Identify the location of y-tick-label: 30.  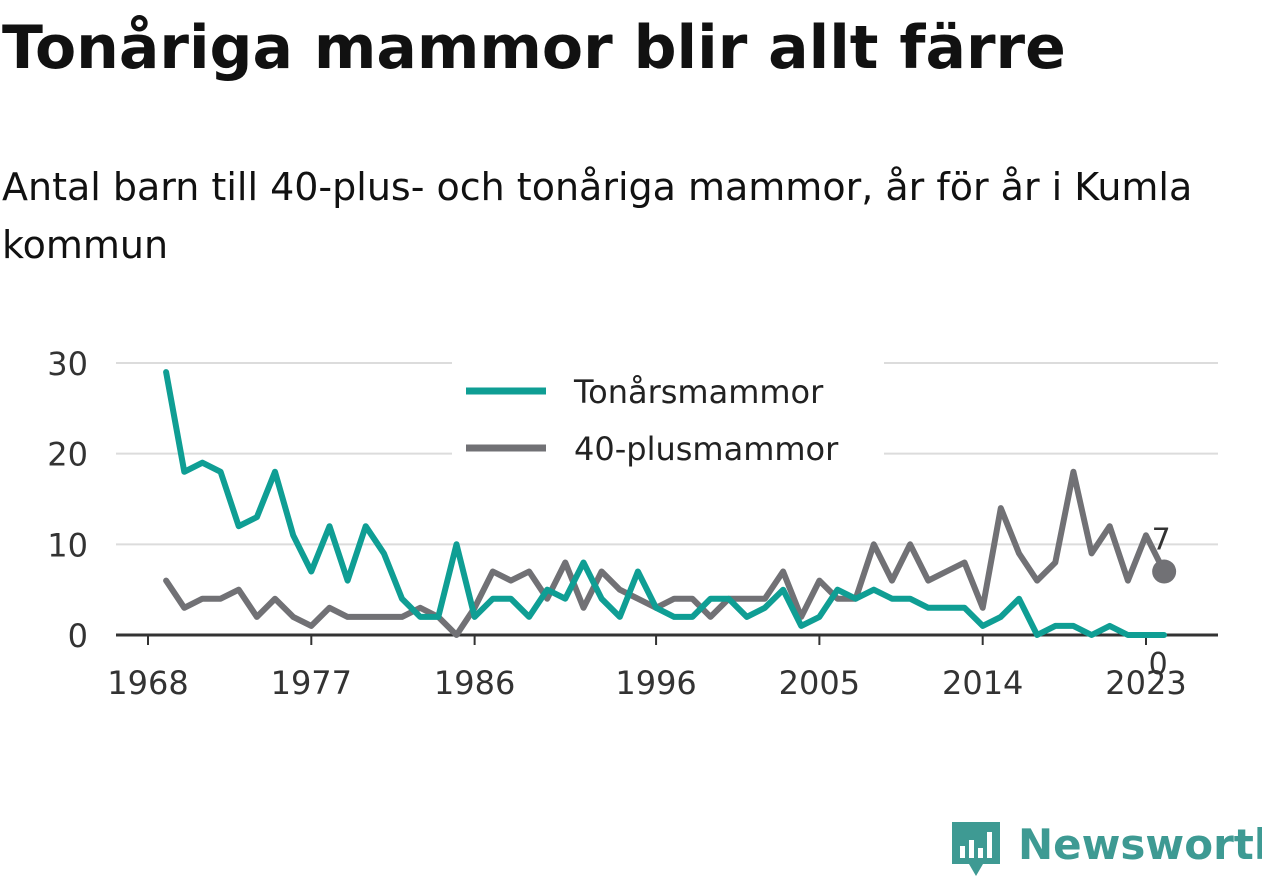
(67, 364).